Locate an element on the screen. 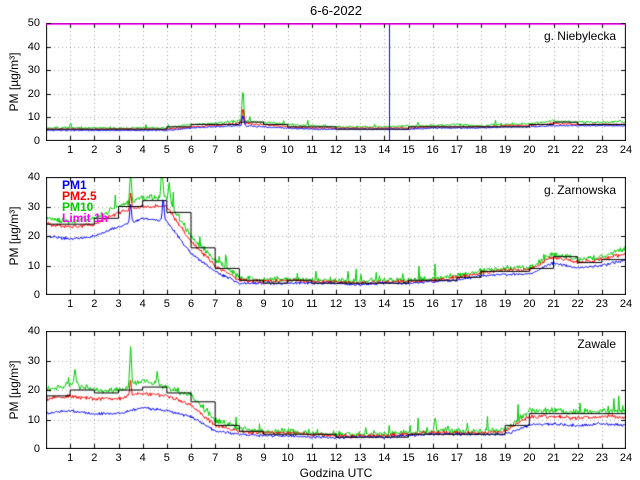 The width and height of the screenshot is (640, 480). y-tick-label: 50 is located at coordinates (33, 23).